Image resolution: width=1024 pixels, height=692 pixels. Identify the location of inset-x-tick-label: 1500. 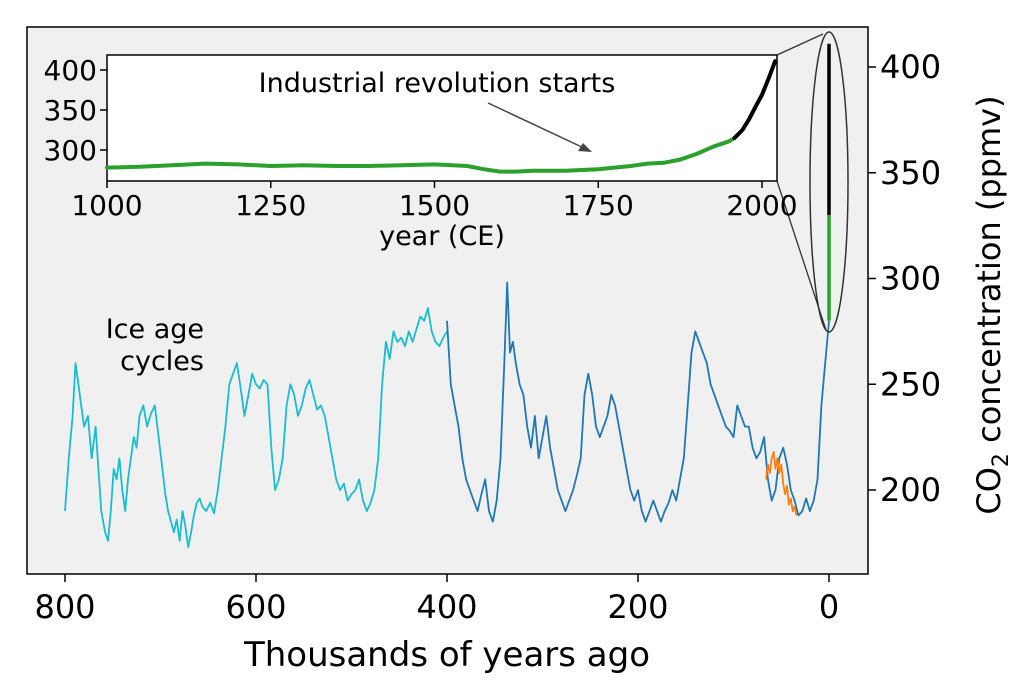
(434, 205).